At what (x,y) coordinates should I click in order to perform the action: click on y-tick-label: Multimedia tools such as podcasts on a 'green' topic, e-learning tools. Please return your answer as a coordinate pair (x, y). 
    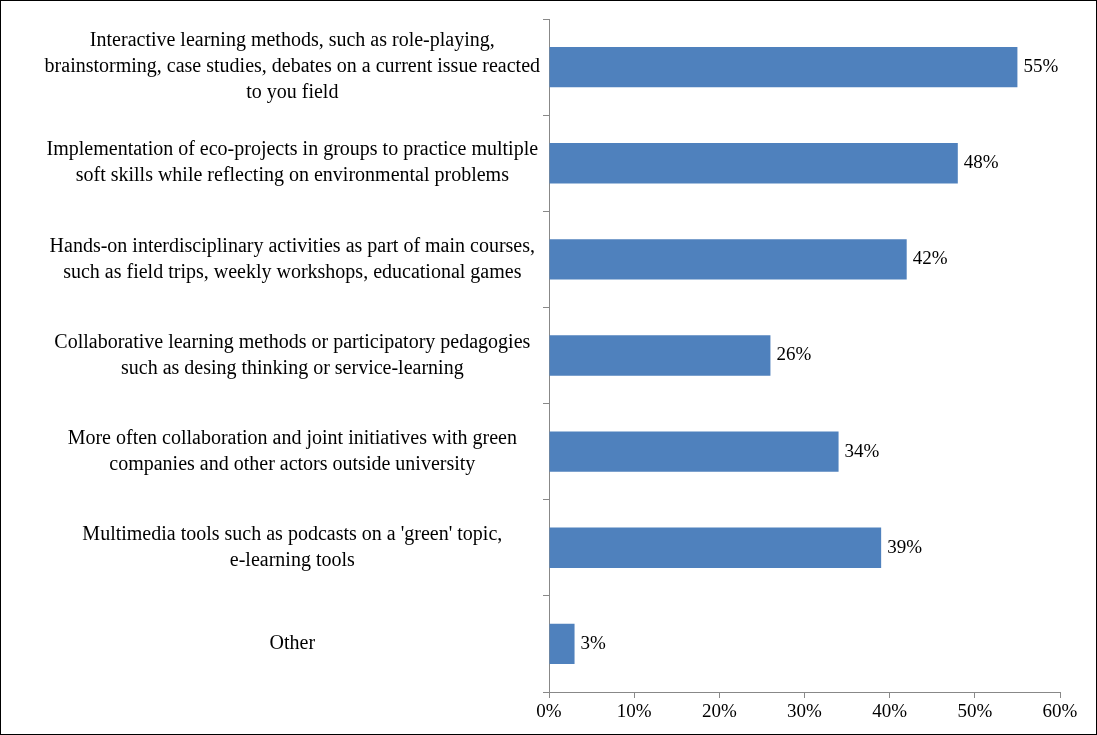
    Looking at the image, I should click on (292, 547).